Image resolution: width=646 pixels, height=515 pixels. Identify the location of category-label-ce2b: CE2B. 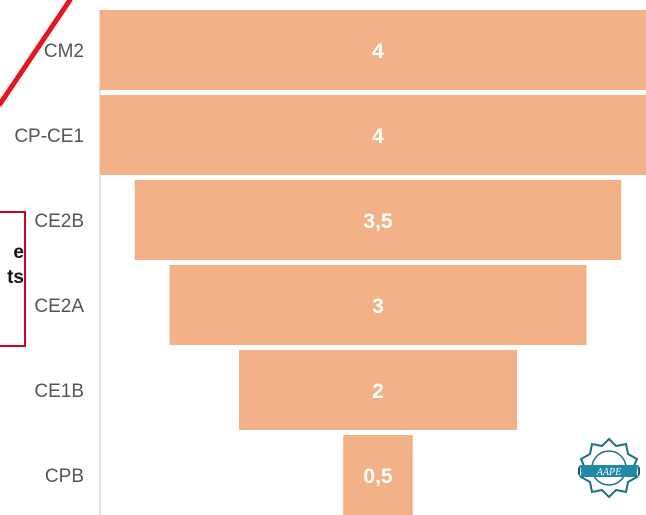
(59, 221).